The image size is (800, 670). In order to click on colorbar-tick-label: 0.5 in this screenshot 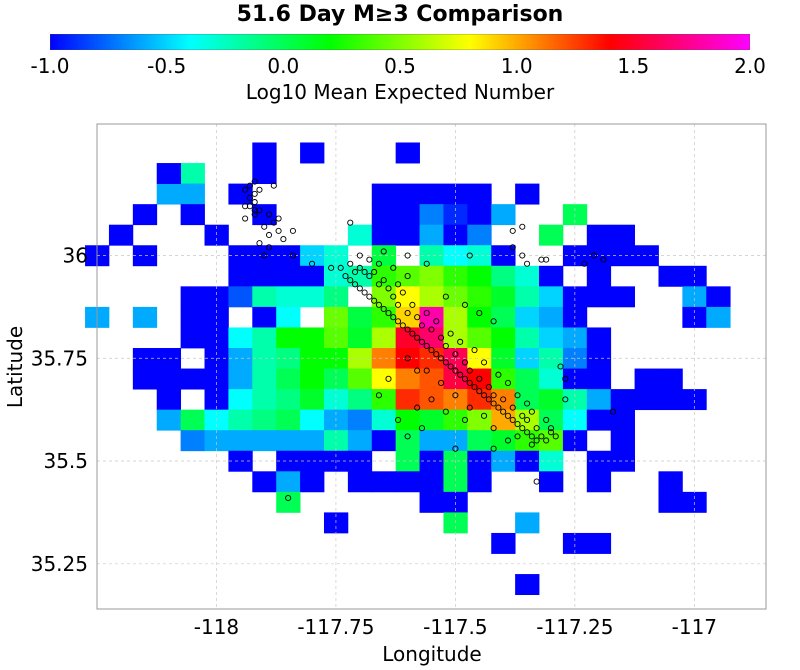, I will do `click(400, 66)`.